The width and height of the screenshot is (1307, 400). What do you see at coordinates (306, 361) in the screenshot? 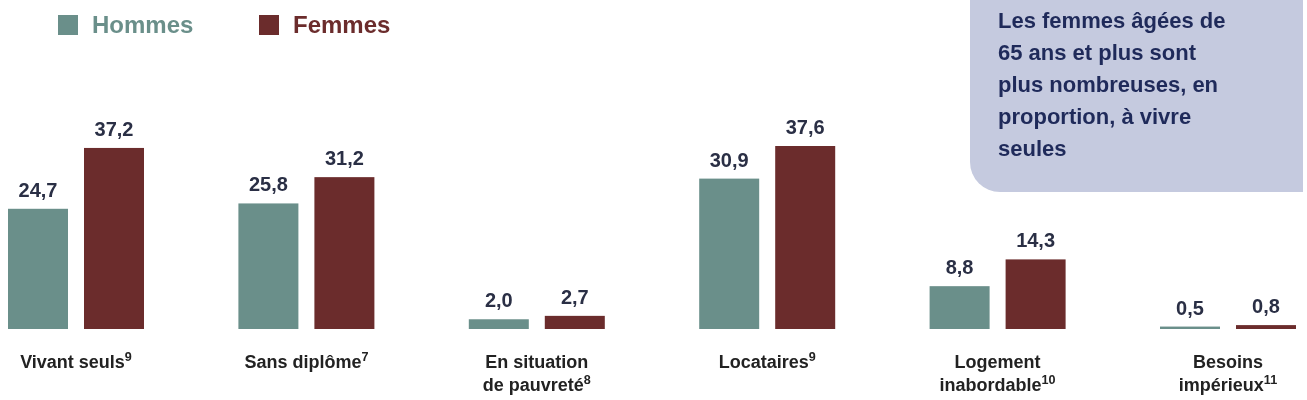
I see `x-tick-label: Sans diplôme$^{7}$` at bounding box center [306, 361].